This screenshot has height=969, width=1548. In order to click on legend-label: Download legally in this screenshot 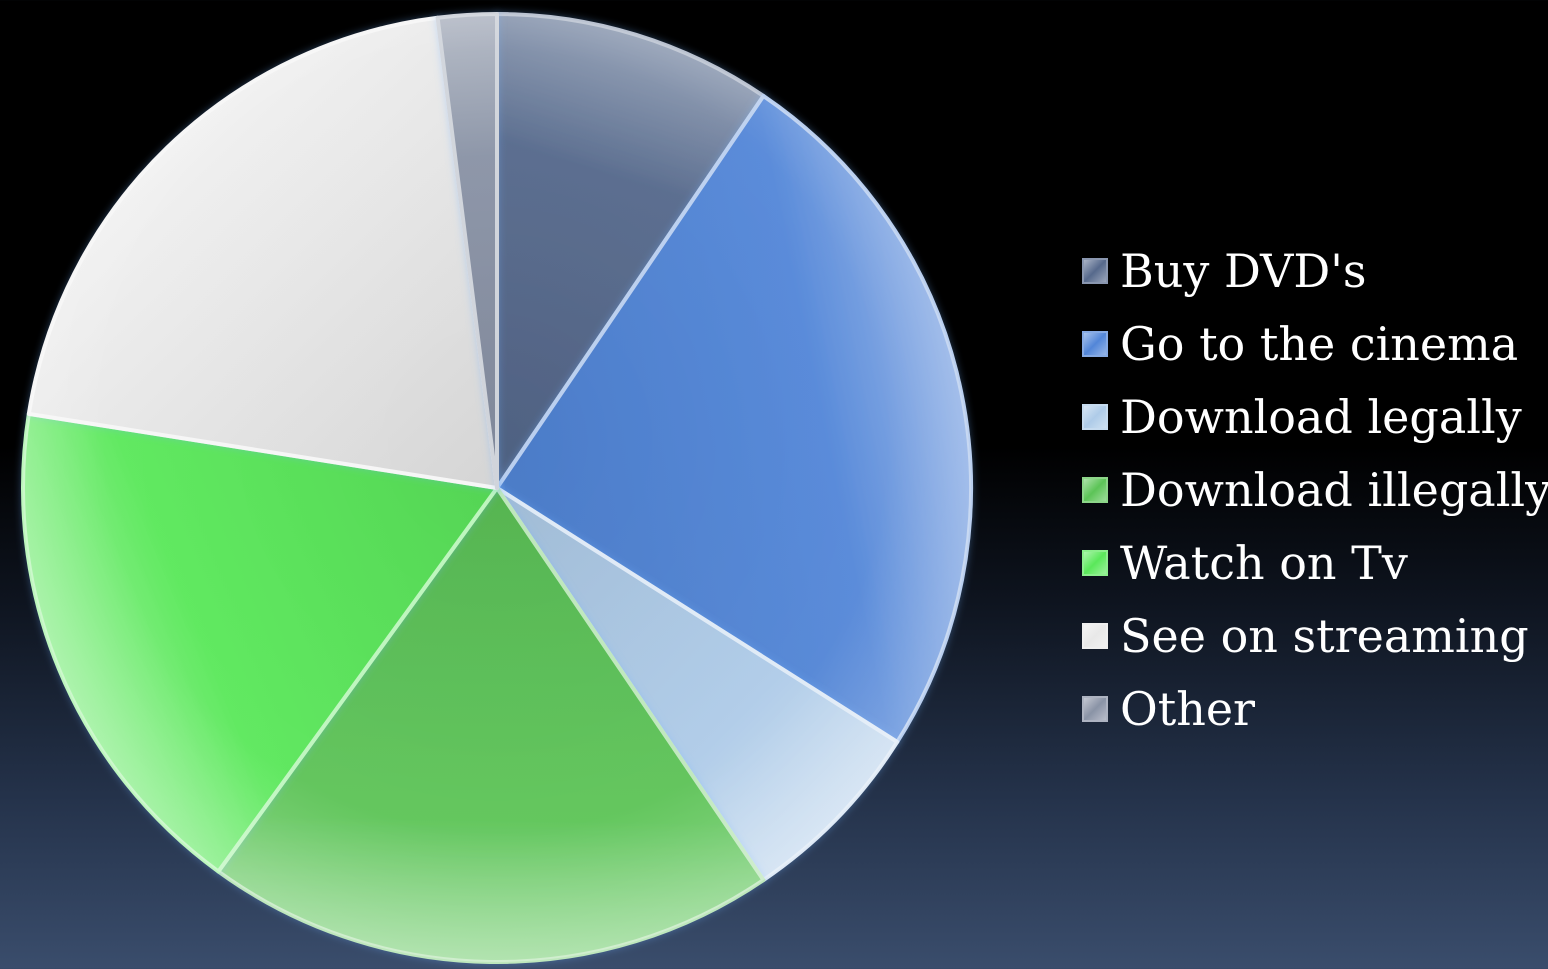, I will do `click(1321, 416)`.